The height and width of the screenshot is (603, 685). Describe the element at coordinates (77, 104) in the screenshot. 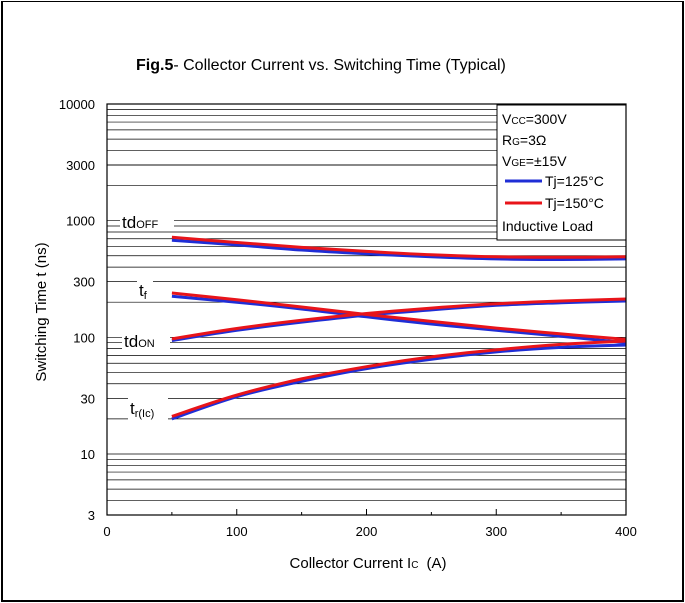

I see `y-tick-label: 10000` at that location.